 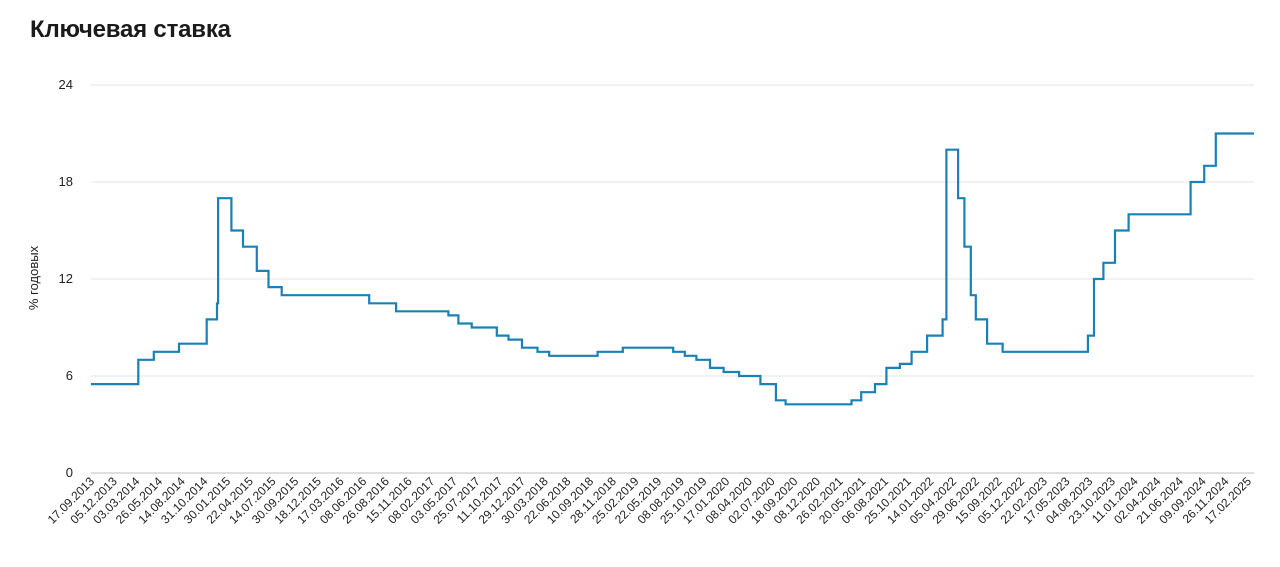 What do you see at coordinates (66, 84) in the screenshot?
I see `y-tick-label: 24` at bounding box center [66, 84].